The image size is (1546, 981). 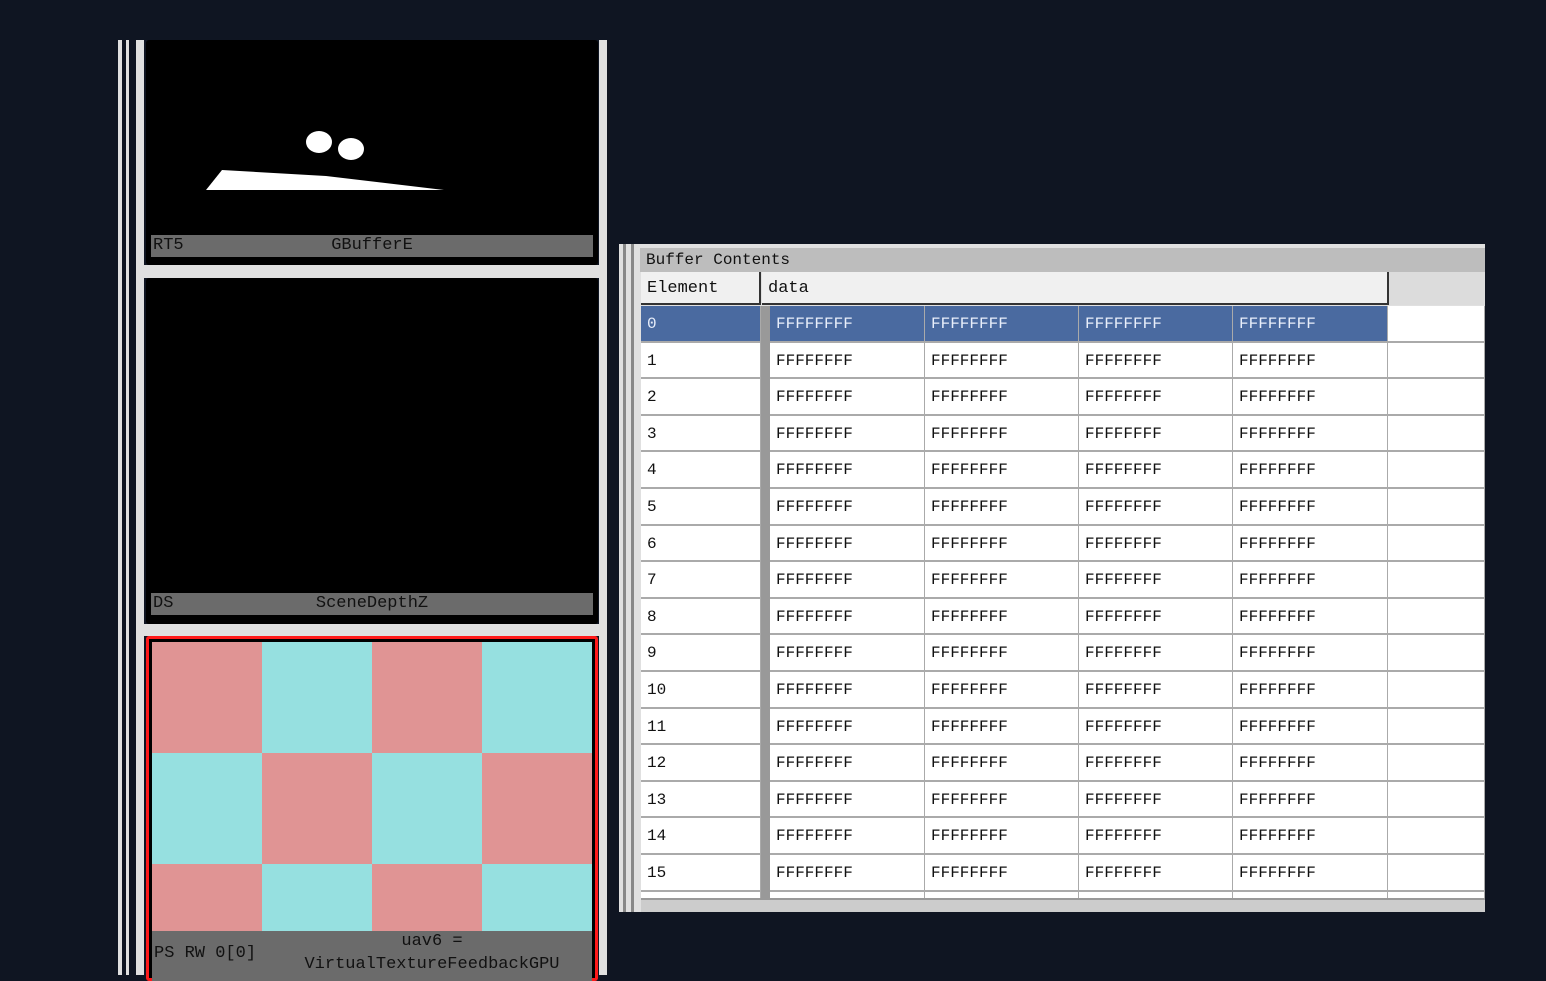 I want to click on table-row: 6 FFFFFFFF FFFFFFFF FFFFFFFF FFFFFFFF, so click(x=1063, y=544).